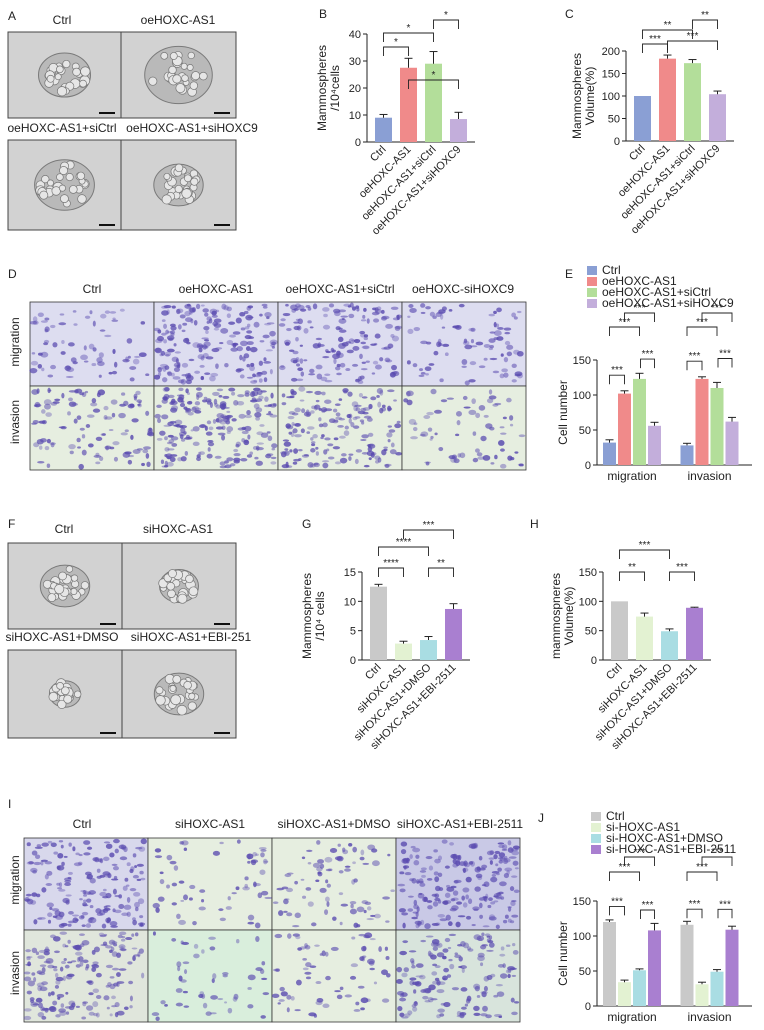 The image size is (764, 1030). Describe the element at coordinates (619, 630) in the screenshot. I see `chart-h-bar` at that location.